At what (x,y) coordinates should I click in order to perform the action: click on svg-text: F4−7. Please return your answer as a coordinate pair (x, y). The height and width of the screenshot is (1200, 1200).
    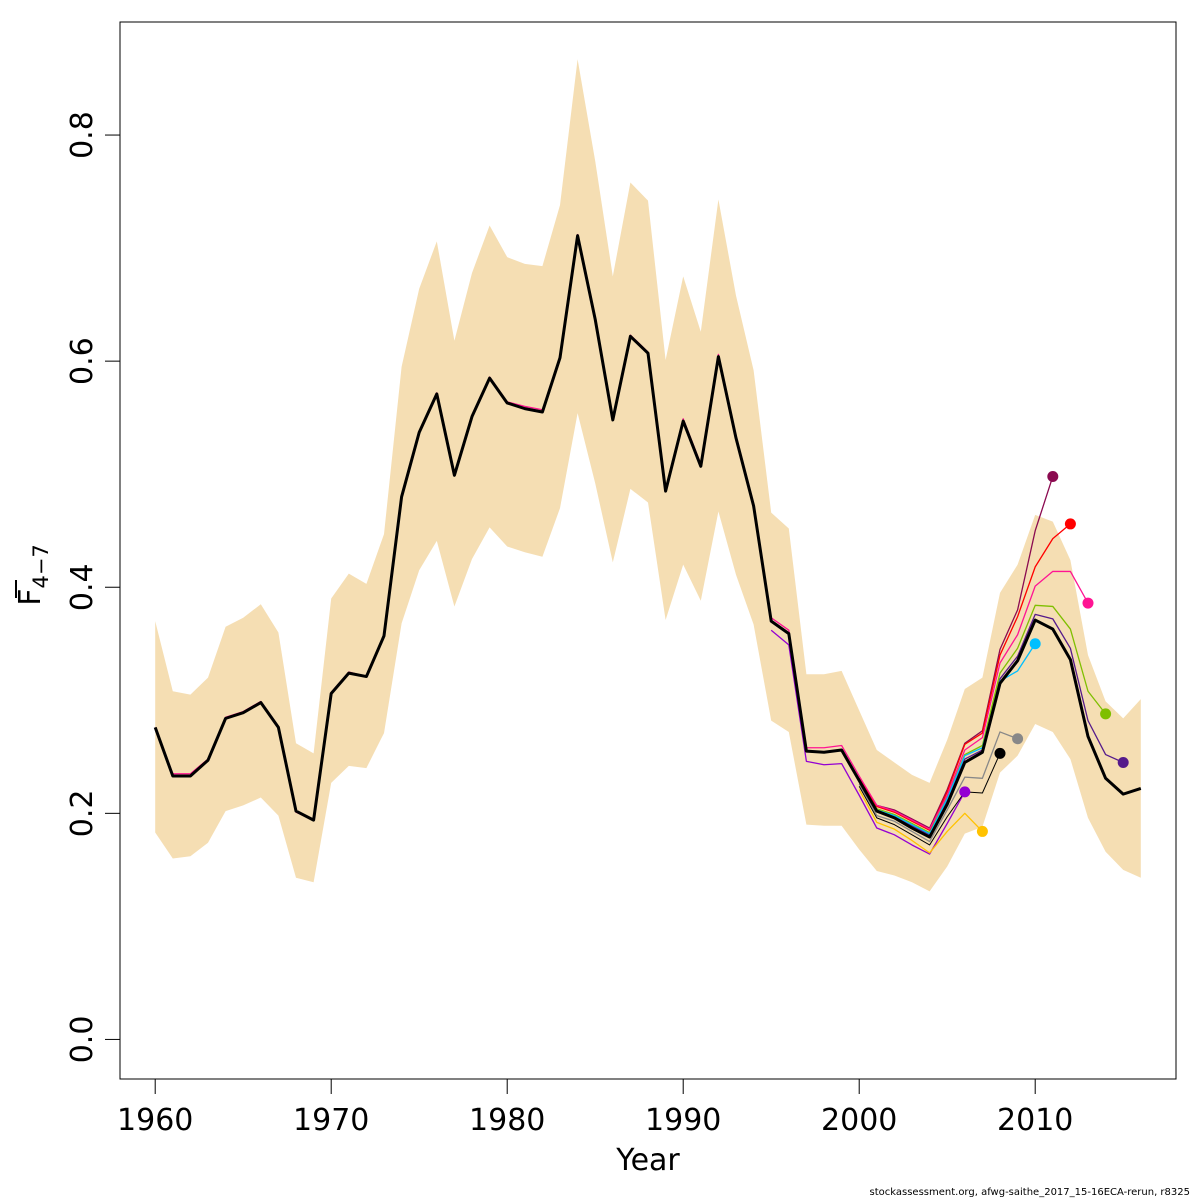
    Looking at the image, I should click on (33, 575).